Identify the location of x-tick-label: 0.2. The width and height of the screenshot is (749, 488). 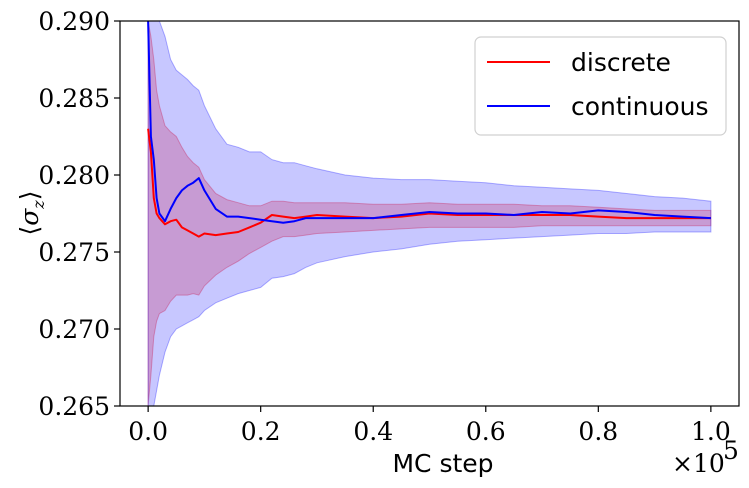
(261, 431).